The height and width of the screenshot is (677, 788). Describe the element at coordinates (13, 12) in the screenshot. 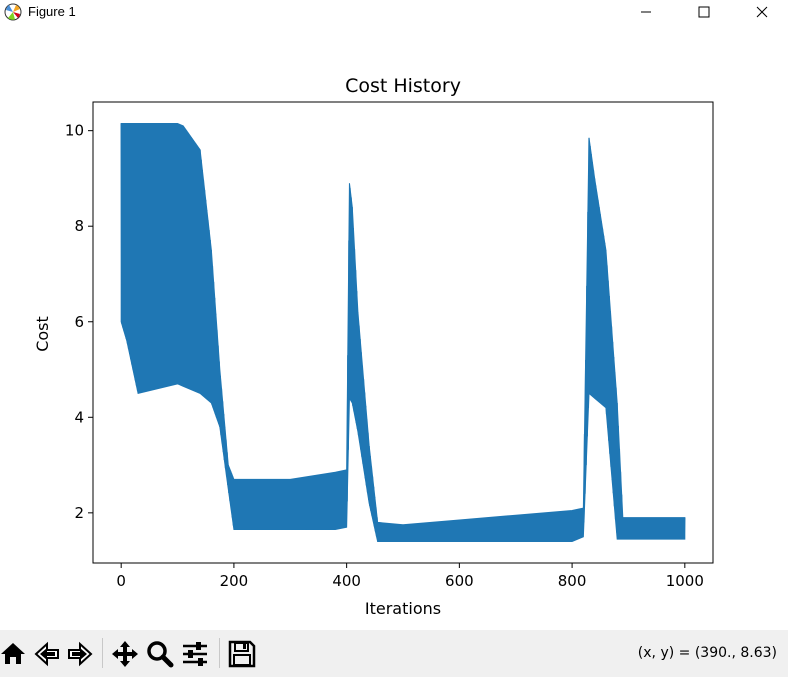

I see `matplotlib-logo-icon` at that location.